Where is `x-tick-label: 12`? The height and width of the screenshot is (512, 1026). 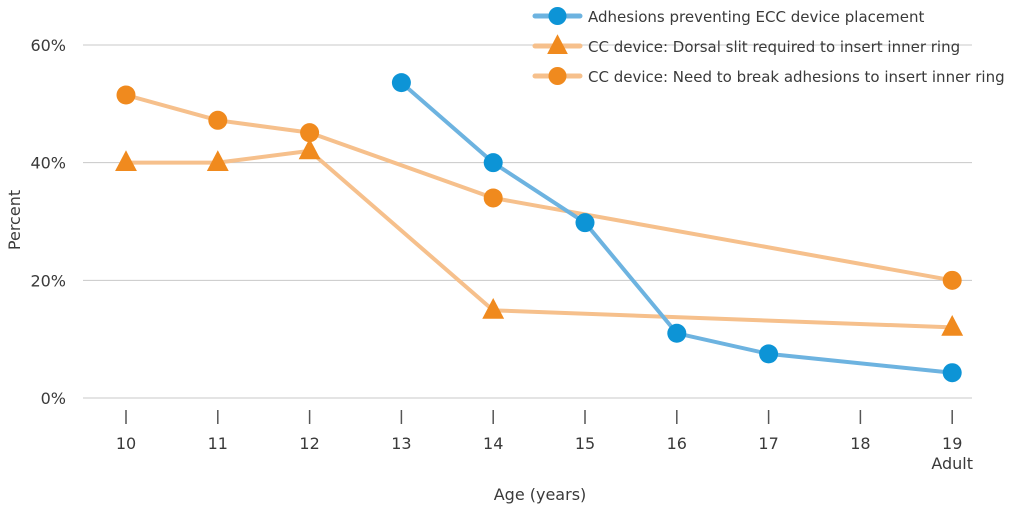
x-tick-label: 12 is located at coordinates (309, 443).